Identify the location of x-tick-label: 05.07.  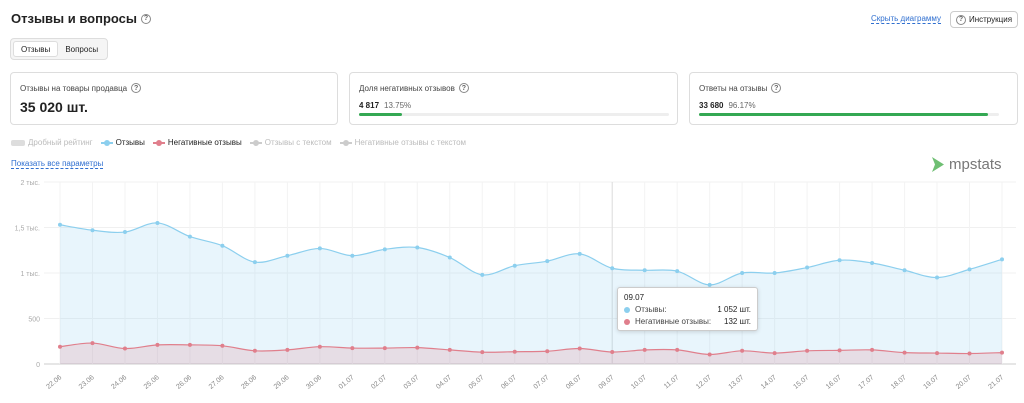
(477, 382).